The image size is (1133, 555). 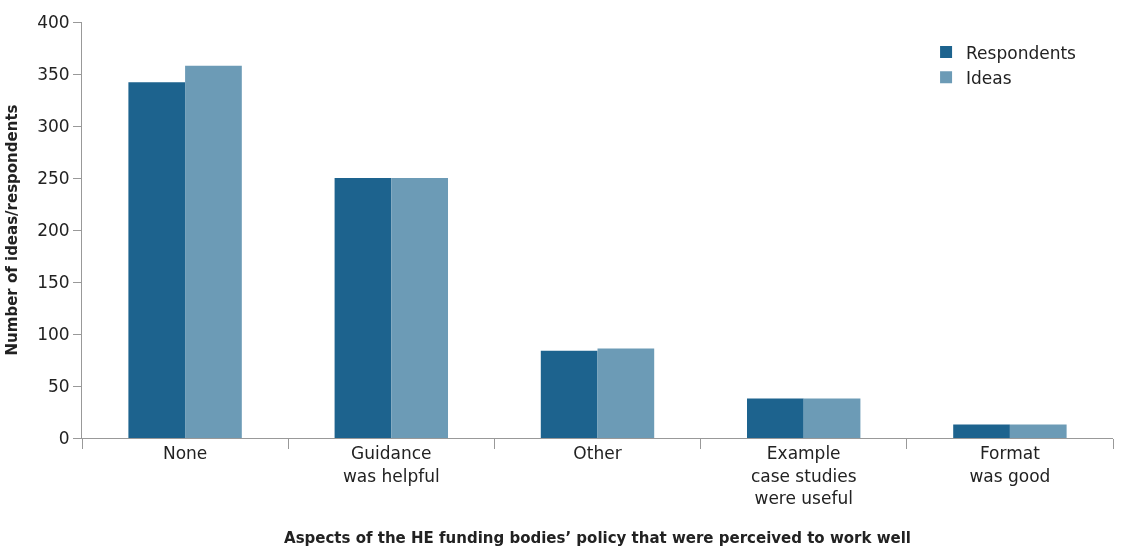 What do you see at coordinates (989, 77) in the screenshot?
I see `legend-label: Ideas` at bounding box center [989, 77].